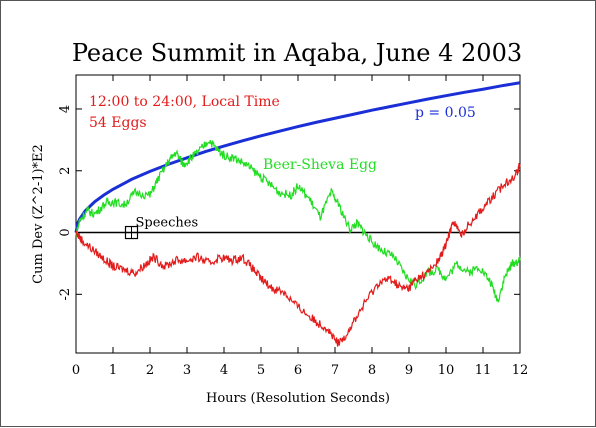 This screenshot has height=428, width=596. Describe the element at coordinates (167, 223) in the screenshot. I see `speeches-label: Speeches` at that location.